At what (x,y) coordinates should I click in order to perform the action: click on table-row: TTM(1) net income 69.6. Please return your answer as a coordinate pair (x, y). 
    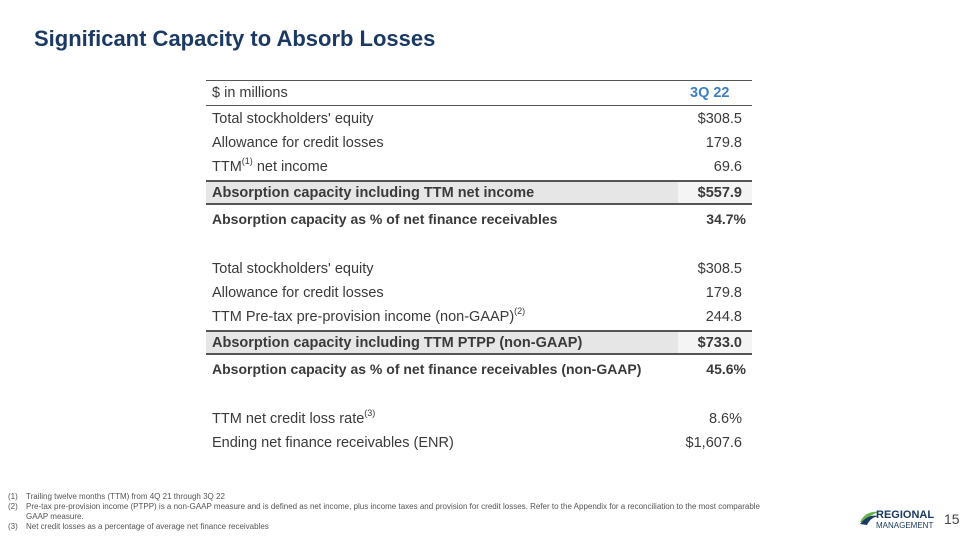
    Looking at the image, I should click on (479, 168).